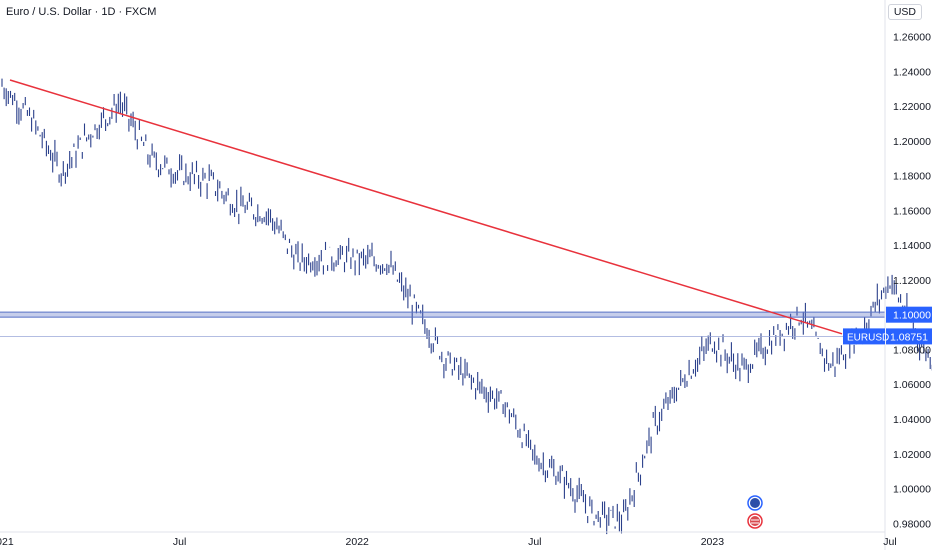  Describe the element at coordinates (7, 542) in the screenshot. I see `x-tick-label: 2021` at that location.